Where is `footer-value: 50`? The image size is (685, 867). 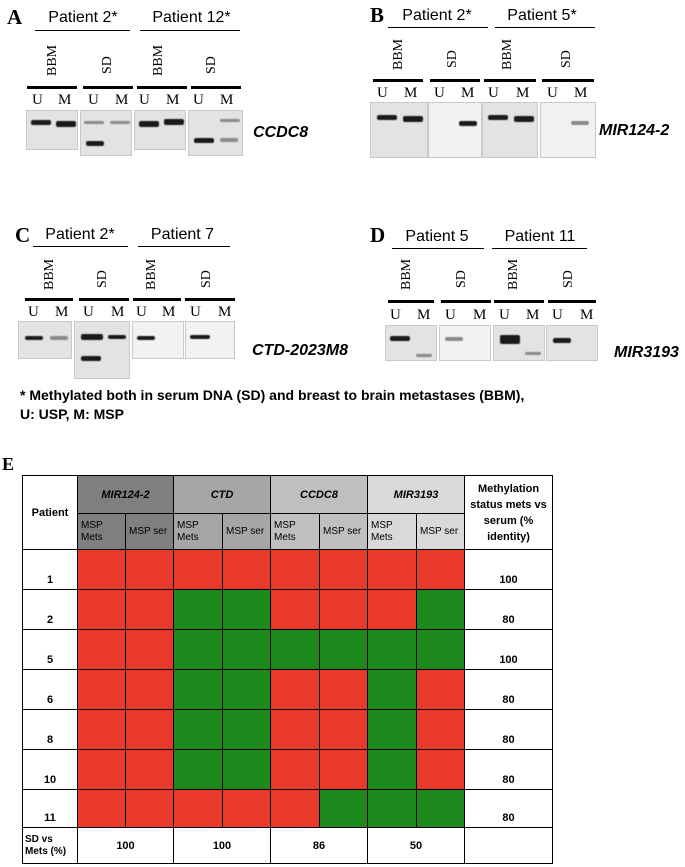
footer-value: 50 is located at coordinates (416, 845).